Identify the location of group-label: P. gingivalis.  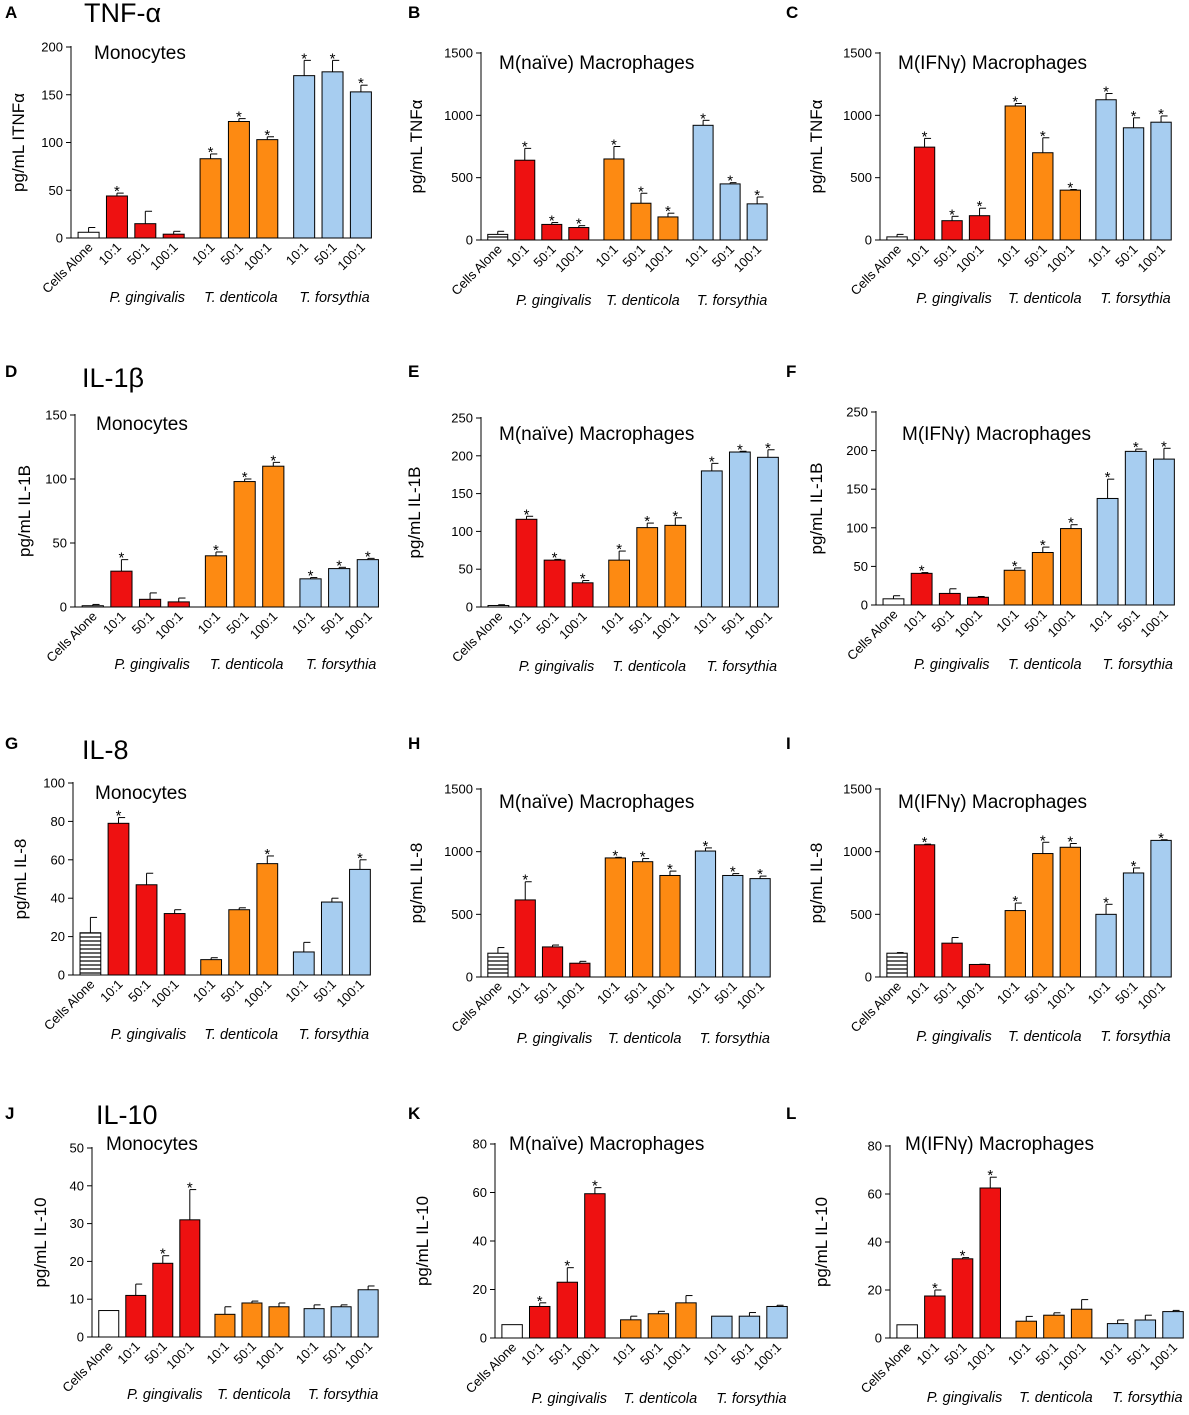
(570, 1399).